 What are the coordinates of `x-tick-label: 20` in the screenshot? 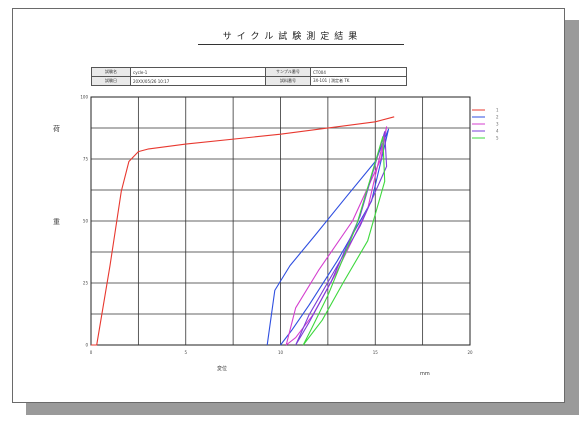 It's located at (470, 352).